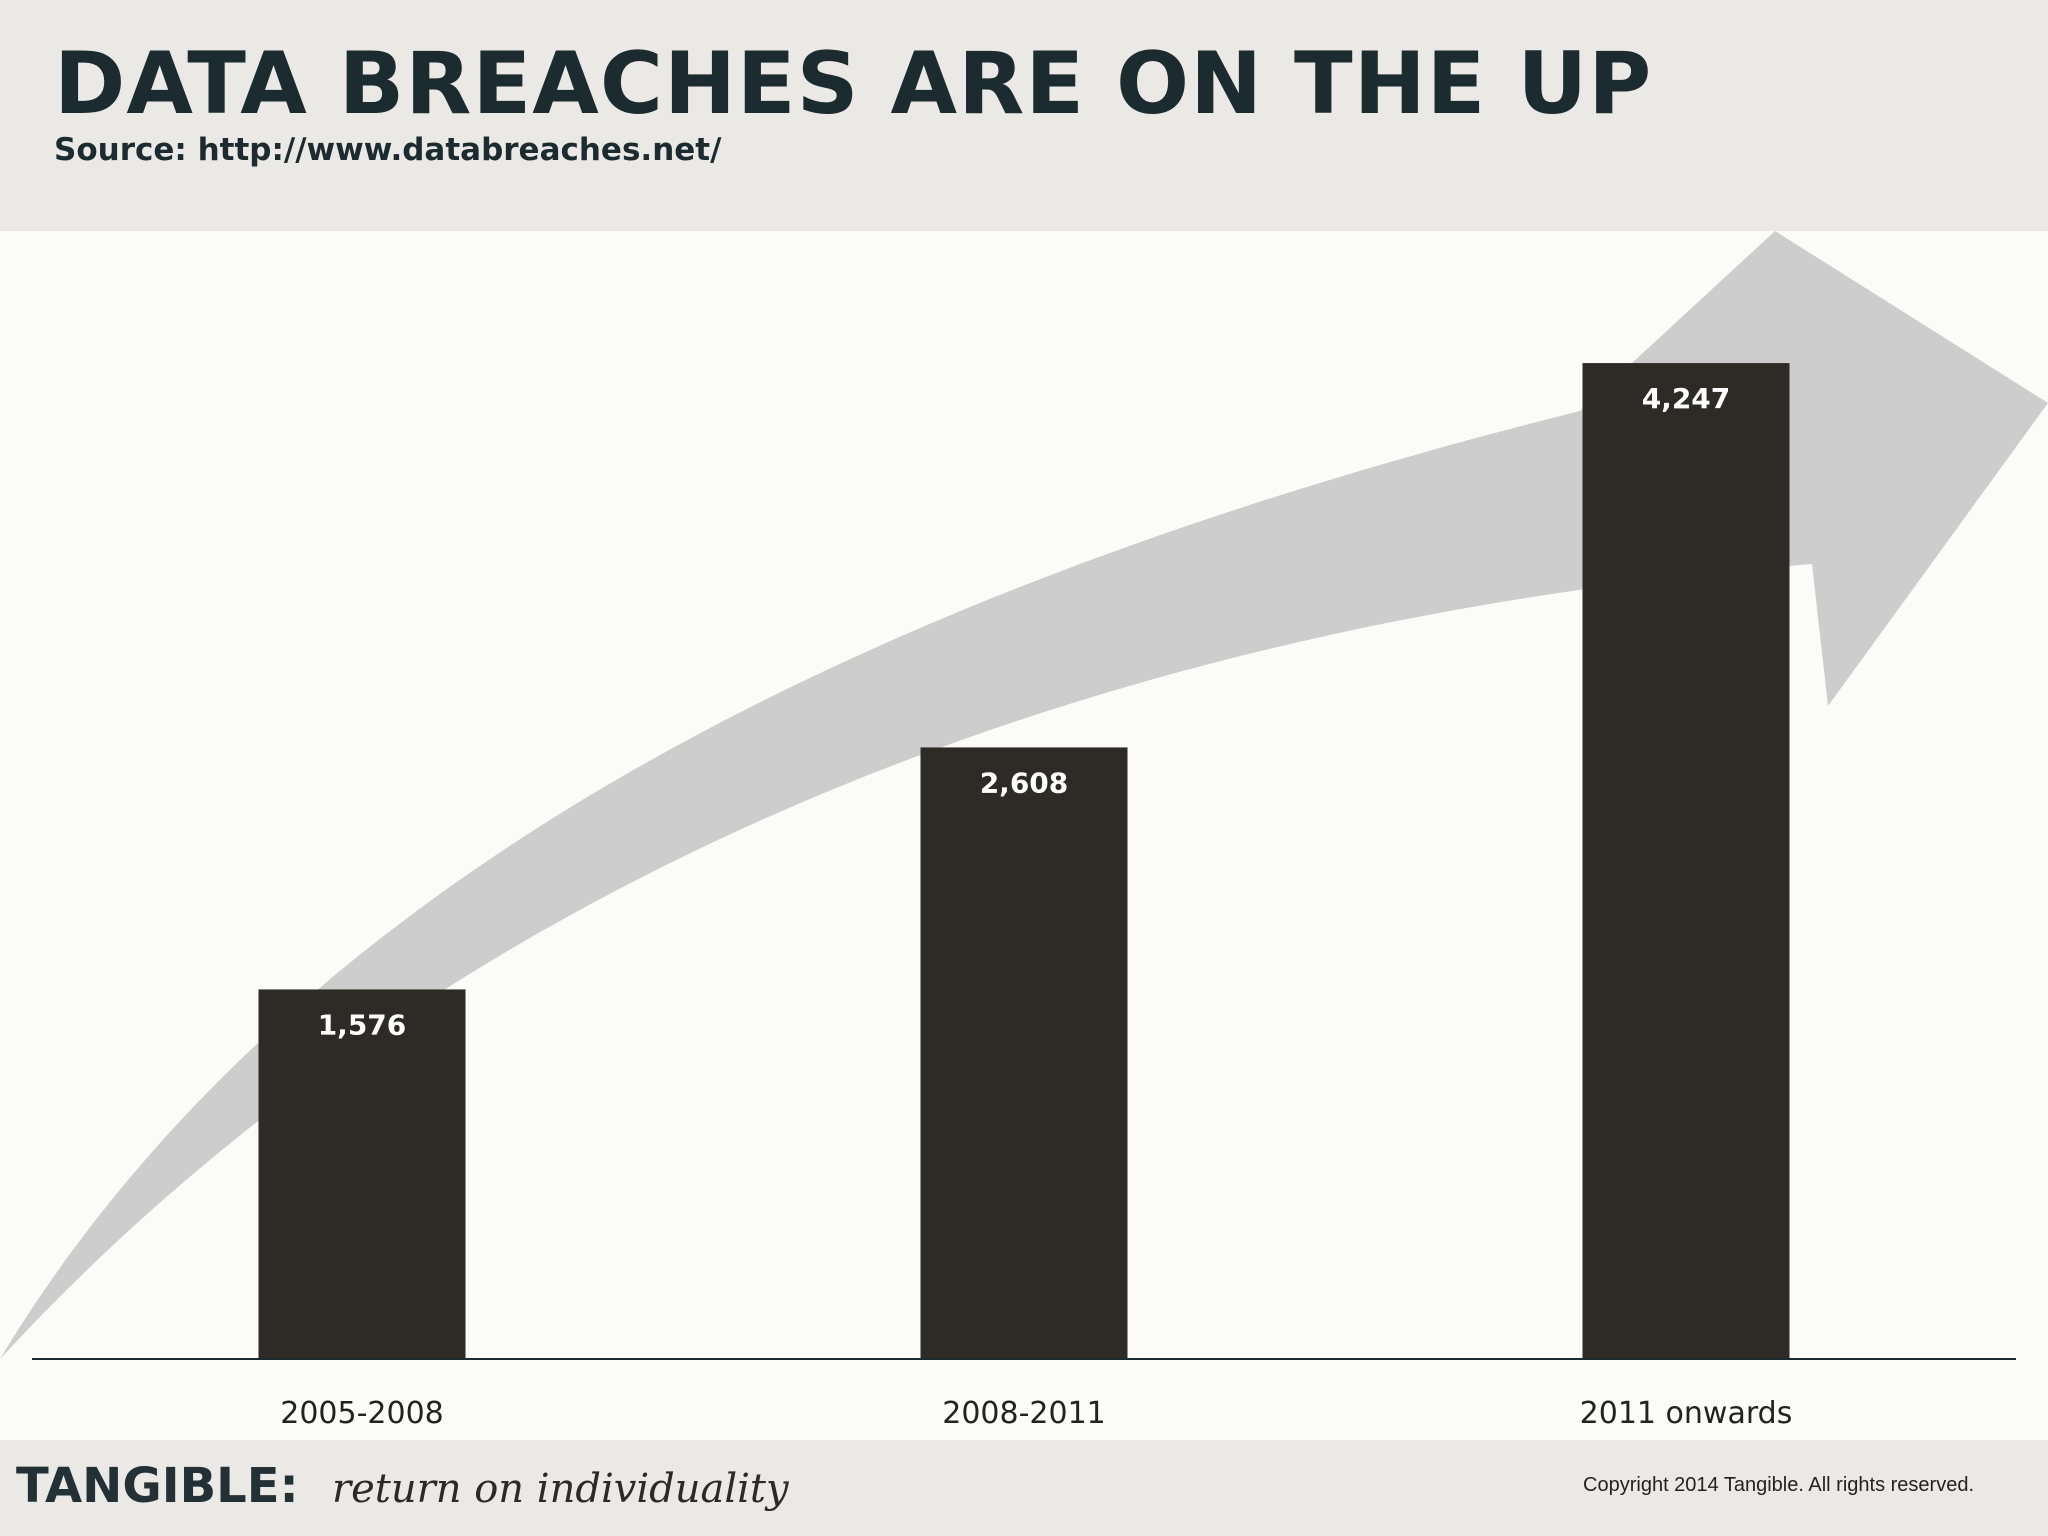  What do you see at coordinates (1686, 398) in the screenshot?
I see `bar-value-label: 4,247` at bounding box center [1686, 398].